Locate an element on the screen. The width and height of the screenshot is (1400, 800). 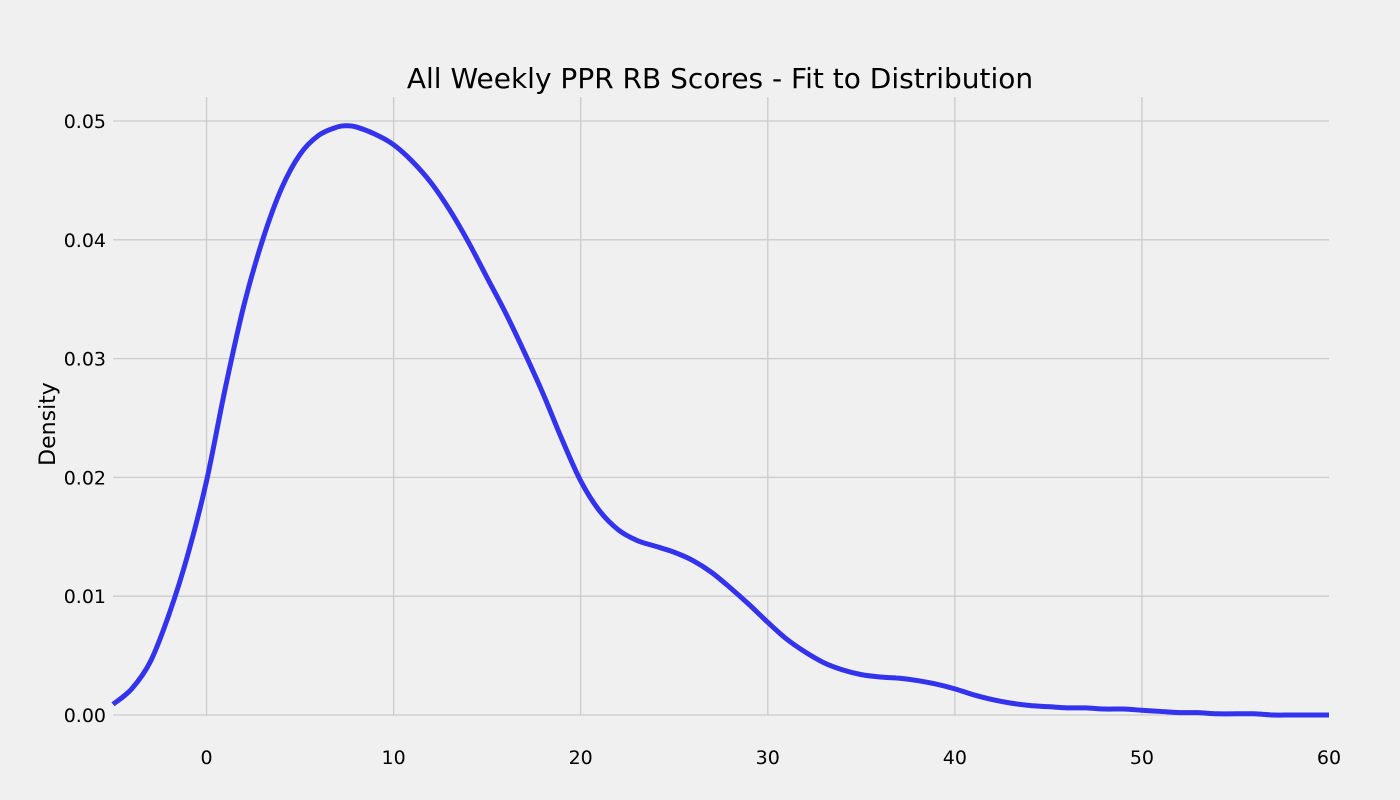
y-tick-label: 0.05 is located at coordinates (85, 122).